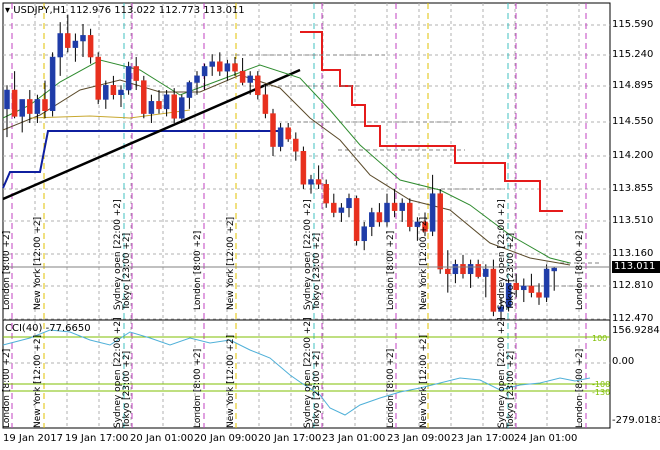  Describe the element at coordinates (633, 54) in the screenshot. I see `price-label: 115.240` at that location.